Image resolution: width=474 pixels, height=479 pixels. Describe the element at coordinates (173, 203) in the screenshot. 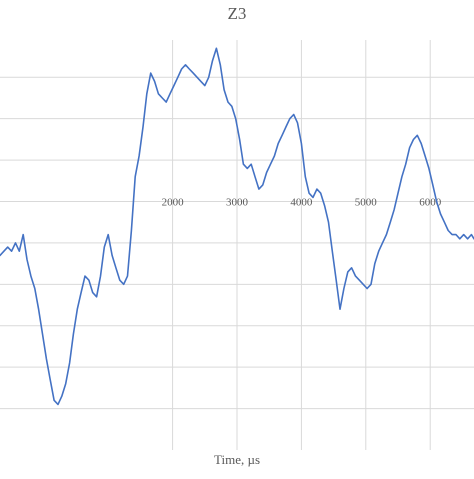

I see `x-tick-label: 2000` at that location.